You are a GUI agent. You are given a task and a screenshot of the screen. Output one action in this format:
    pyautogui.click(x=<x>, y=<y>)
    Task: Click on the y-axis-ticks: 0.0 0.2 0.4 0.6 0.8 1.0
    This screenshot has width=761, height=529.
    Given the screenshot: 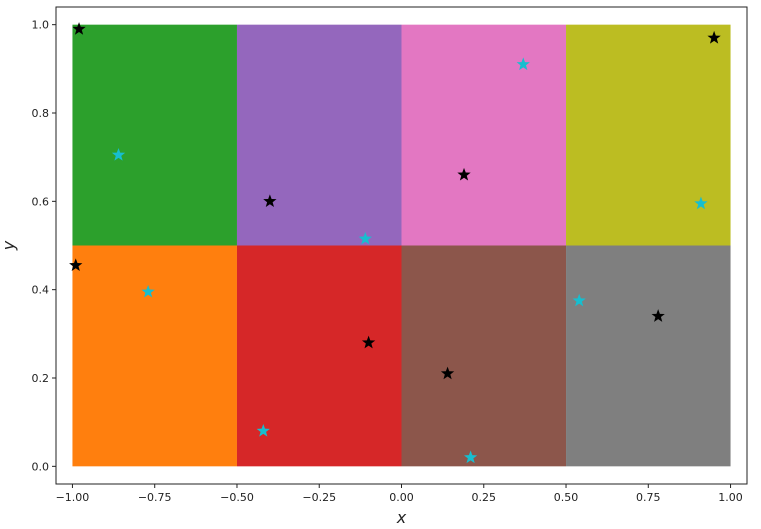 What is the action you would take?
    pyautogui.click(x=44, y=246)
    